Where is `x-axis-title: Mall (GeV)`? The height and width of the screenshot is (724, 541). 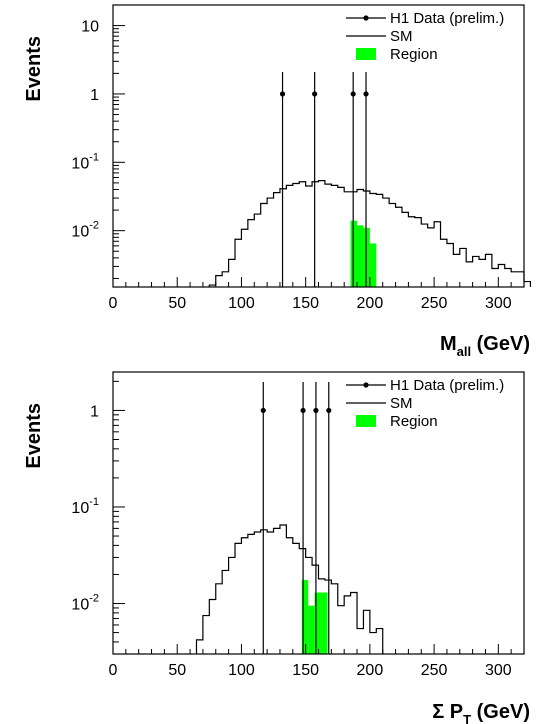
x-axis-title: Mall (GeV) is located at coordinates (485, 346).